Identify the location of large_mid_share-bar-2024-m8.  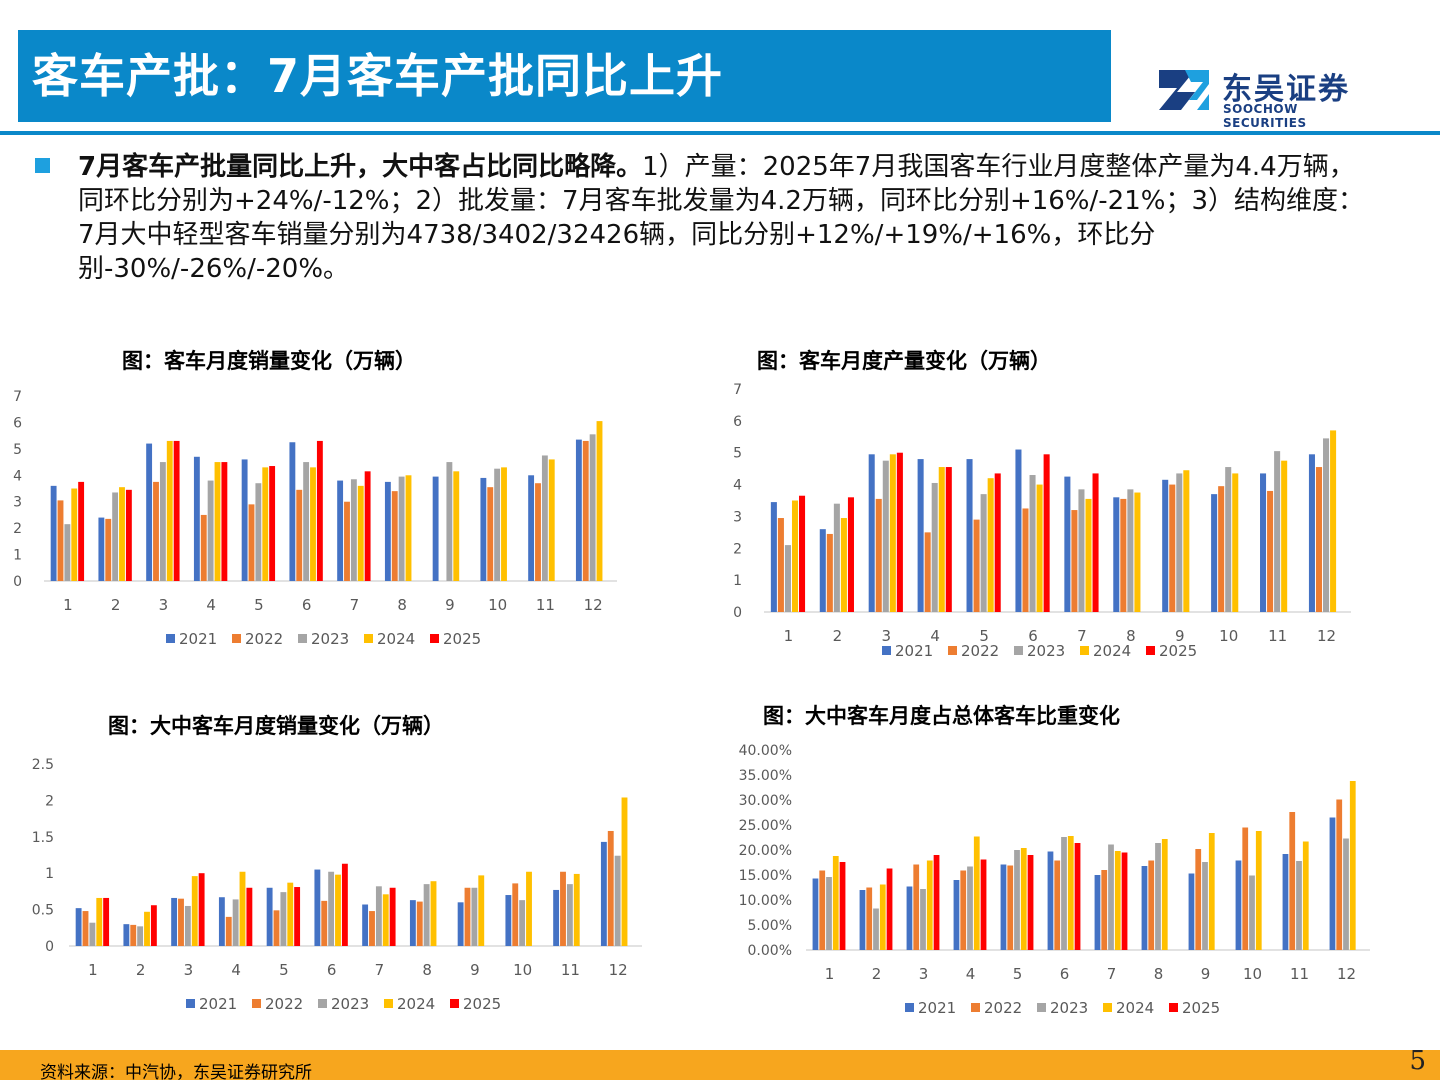
(1164, 894).